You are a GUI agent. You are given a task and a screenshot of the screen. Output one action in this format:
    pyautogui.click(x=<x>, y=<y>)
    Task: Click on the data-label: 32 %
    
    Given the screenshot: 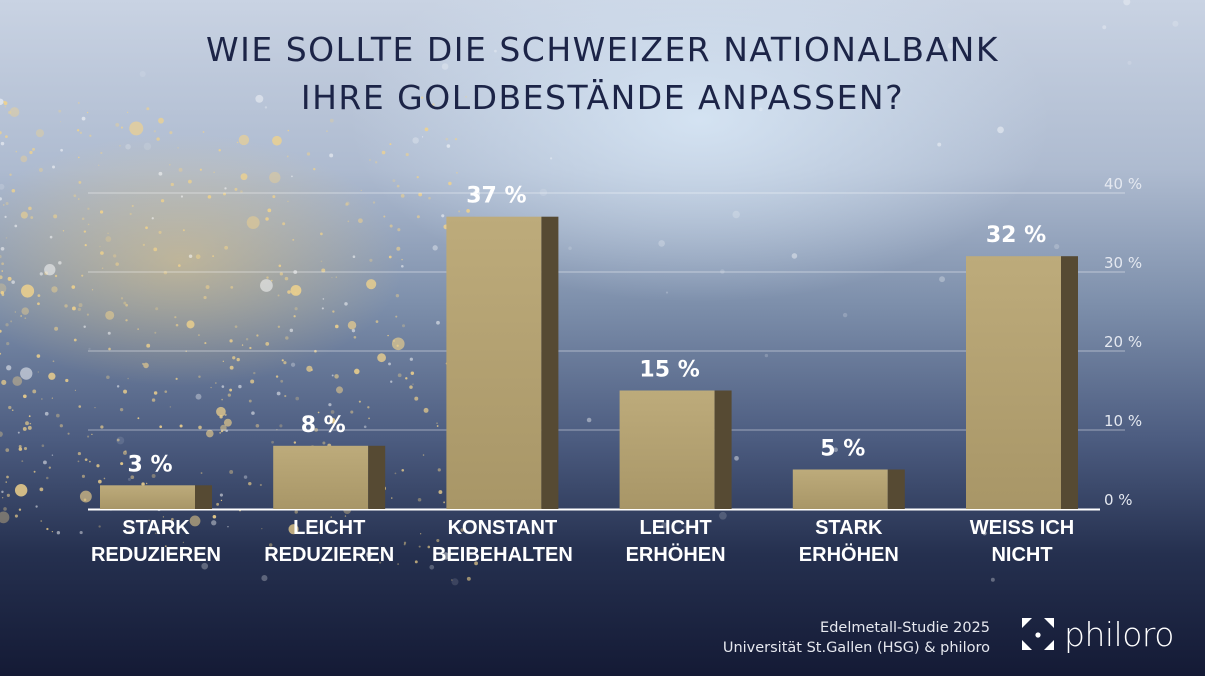 What is the action you would take?
    pyautogui.click(x=1016, y=235)
    